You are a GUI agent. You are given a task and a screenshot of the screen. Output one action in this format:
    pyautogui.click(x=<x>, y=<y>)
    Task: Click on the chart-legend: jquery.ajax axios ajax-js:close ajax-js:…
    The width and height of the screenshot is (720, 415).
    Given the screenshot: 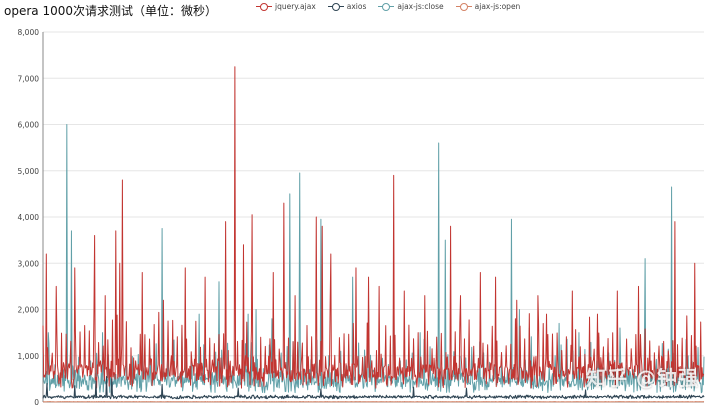 What is the action you would take?
    pyautogui.click(x=388, y=6)
    